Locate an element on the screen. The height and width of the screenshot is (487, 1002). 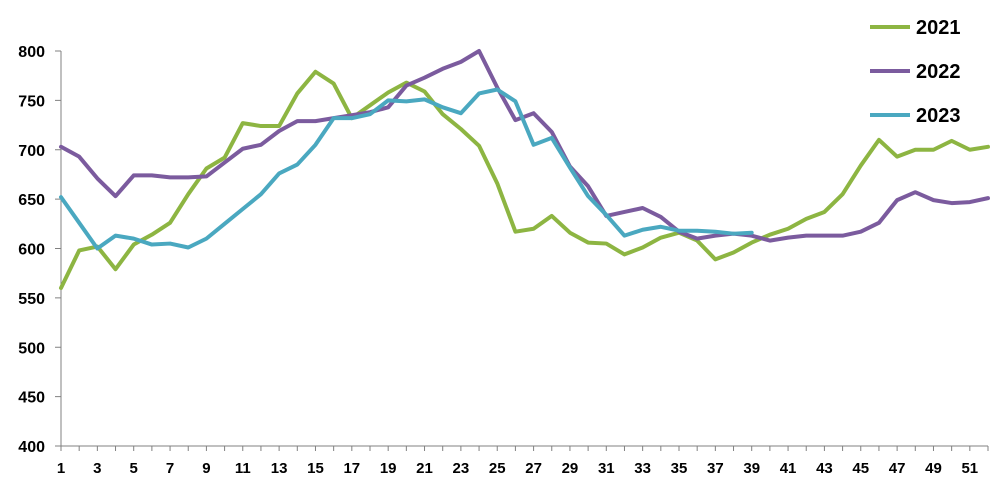
x-tick-label: 51 is located at coordinates (969, 468).